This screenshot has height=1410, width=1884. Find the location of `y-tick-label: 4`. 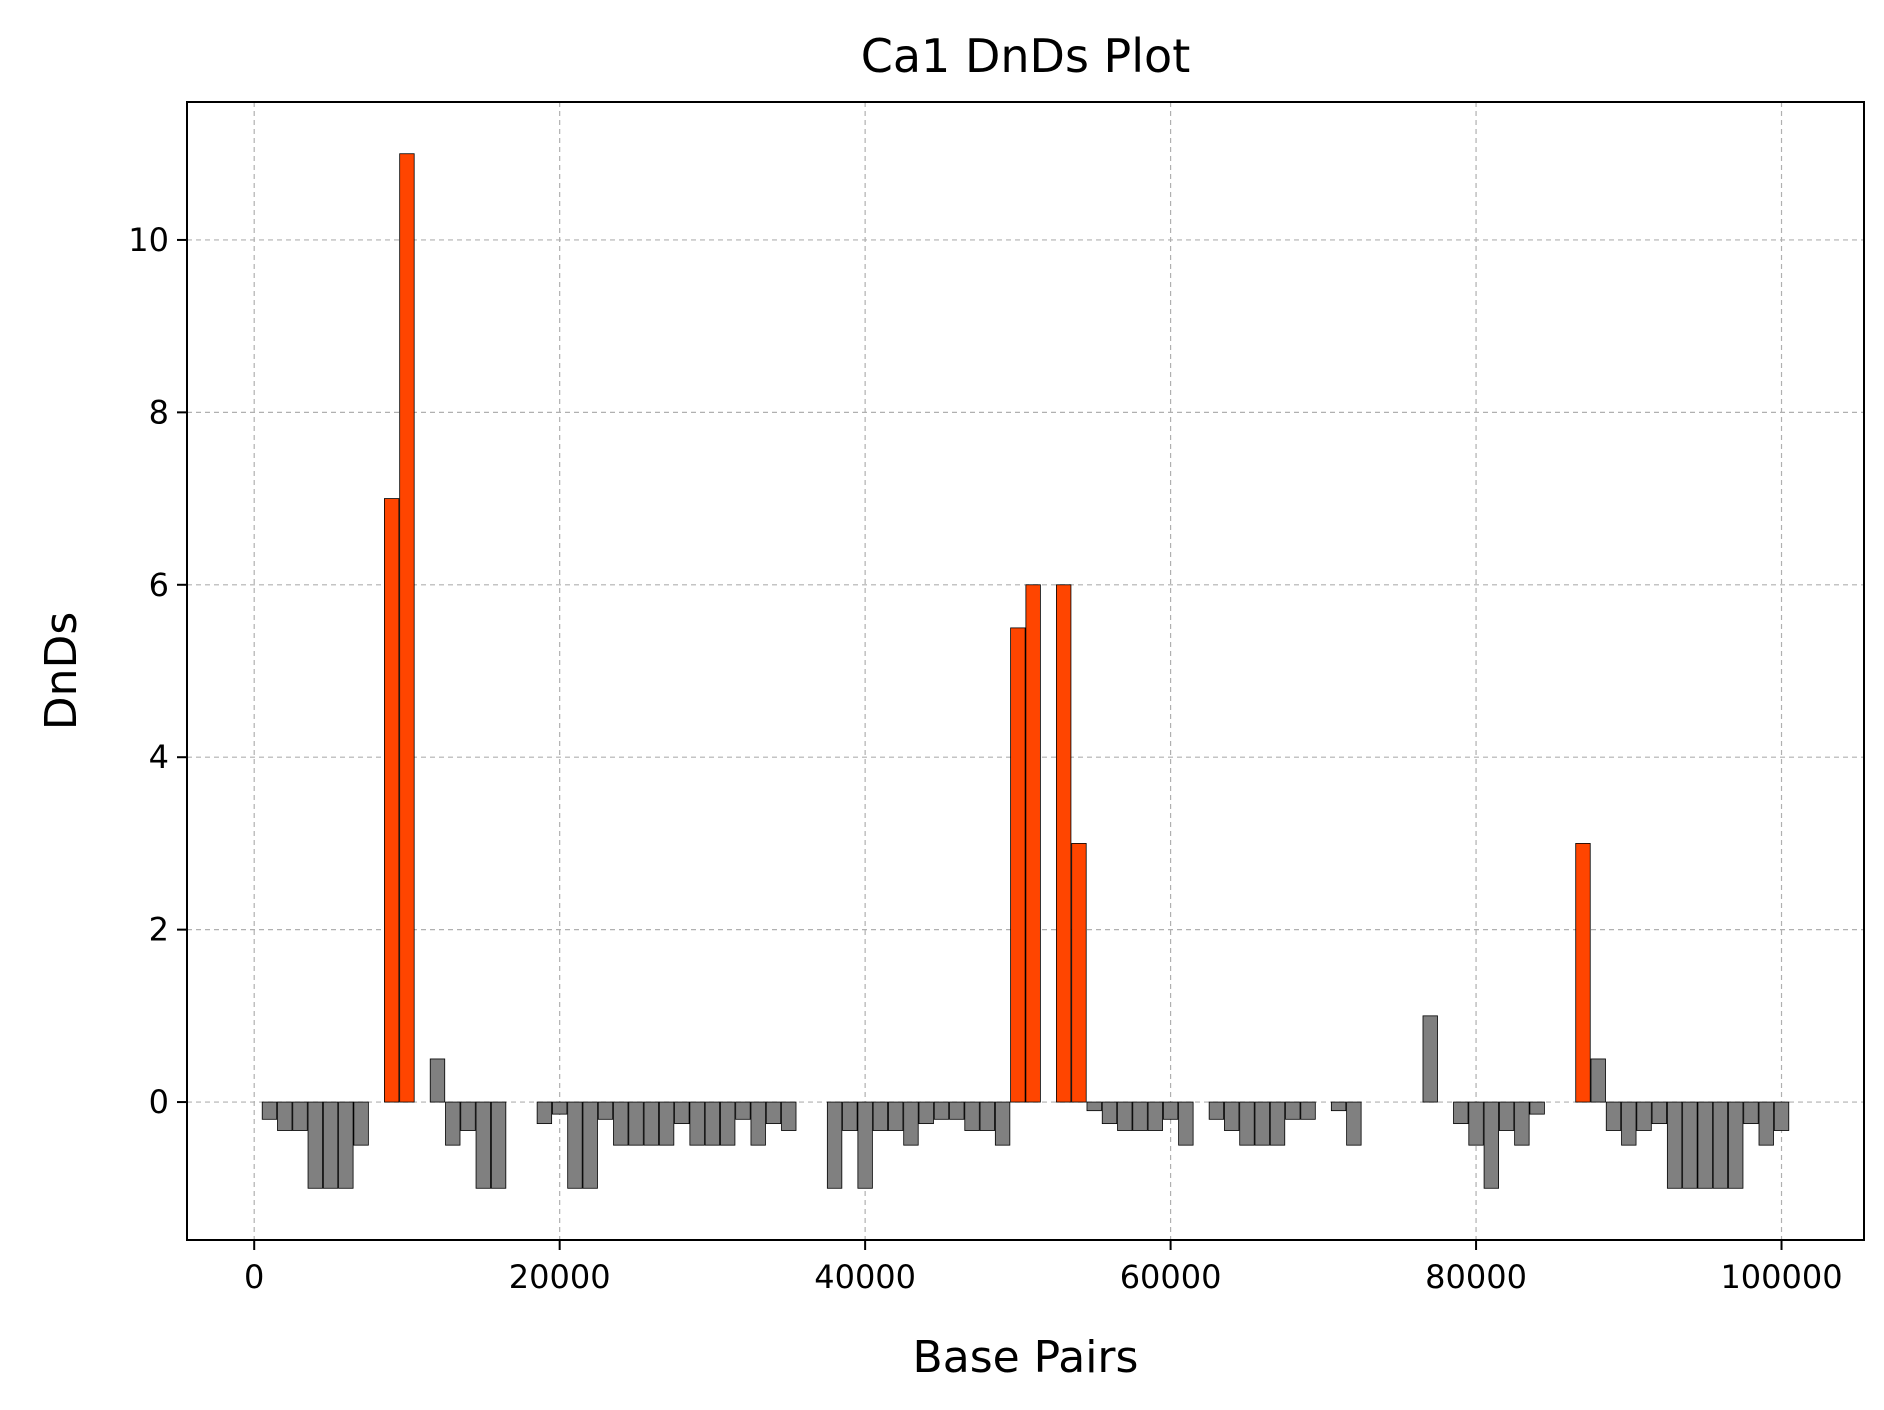

y-tick-label: 4 is located at coordinates (159, 757).